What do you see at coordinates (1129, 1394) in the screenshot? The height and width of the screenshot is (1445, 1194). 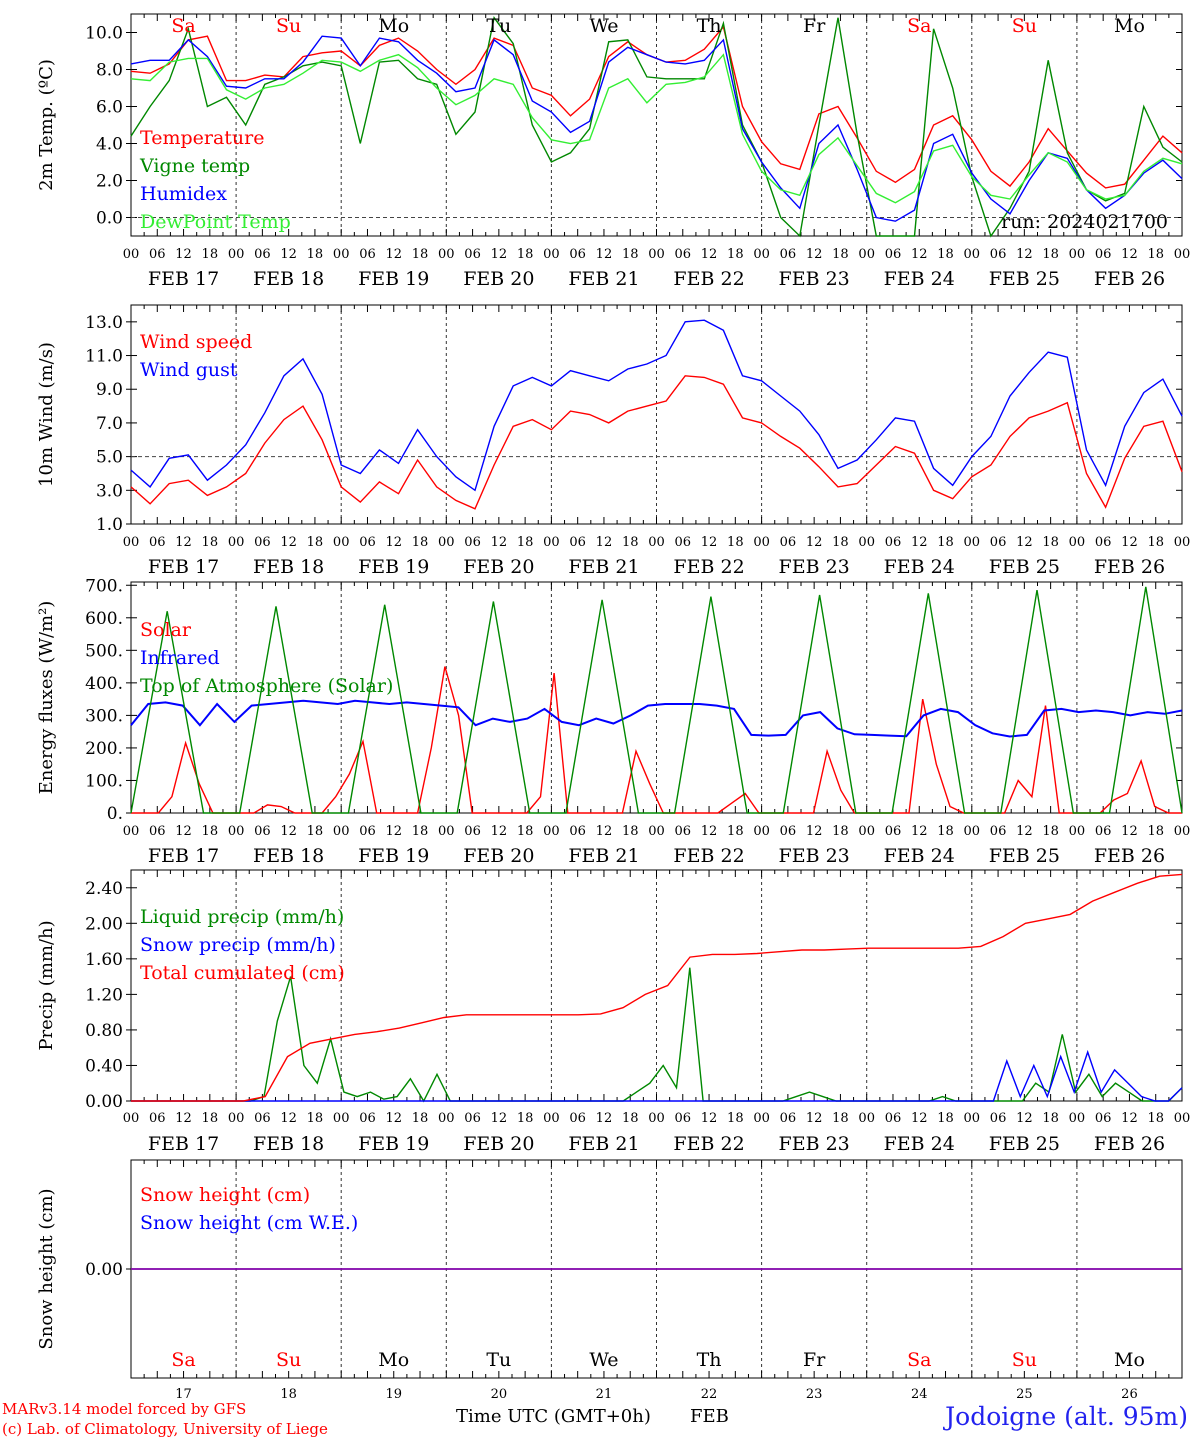 I see `day-number-label: 26` at bounding box center [1129, 1394].